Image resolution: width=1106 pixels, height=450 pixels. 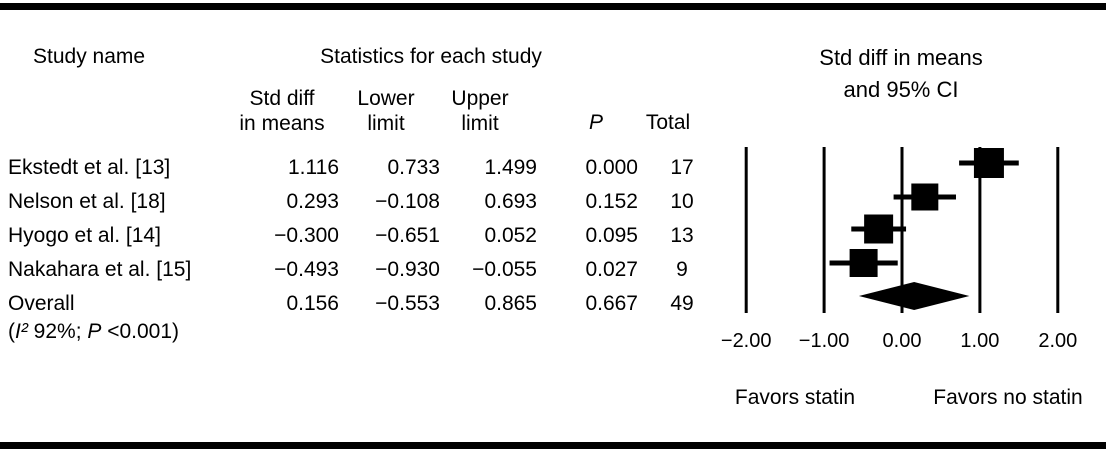 I want to click on cell-upper-limit: 0.865, so click(x=510, y=303).